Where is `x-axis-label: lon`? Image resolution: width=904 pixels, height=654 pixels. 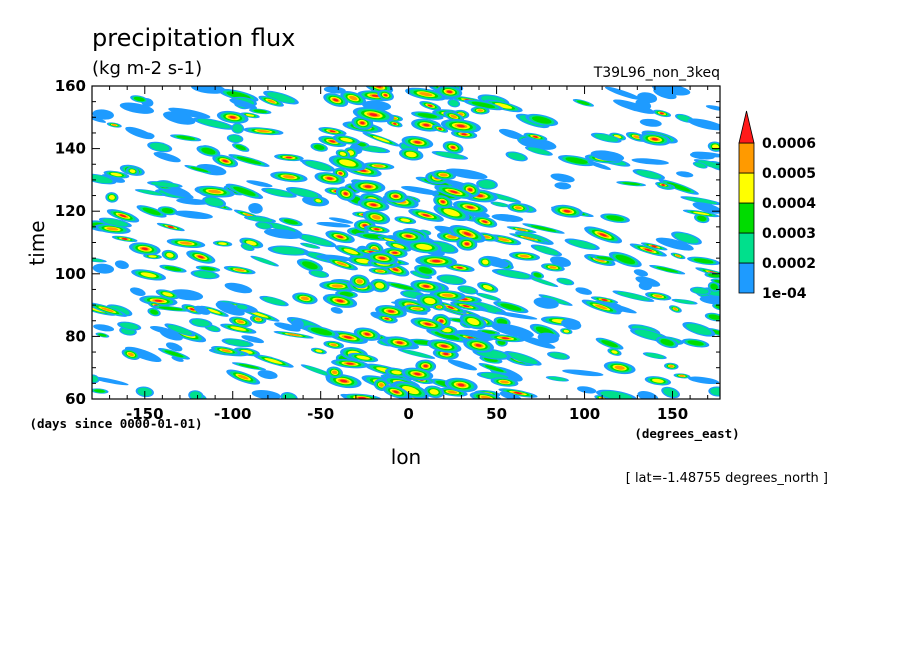
x-axis-label: lon is located at coordinates (406, 457).